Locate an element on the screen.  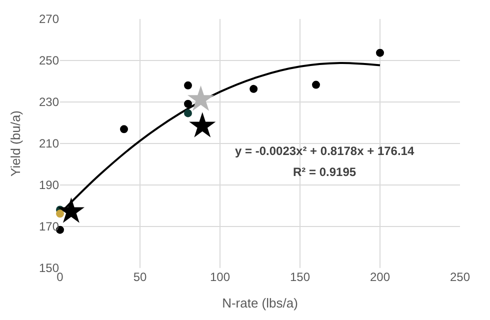
x-tick-label: 200 is located at coordinates (380, 277).